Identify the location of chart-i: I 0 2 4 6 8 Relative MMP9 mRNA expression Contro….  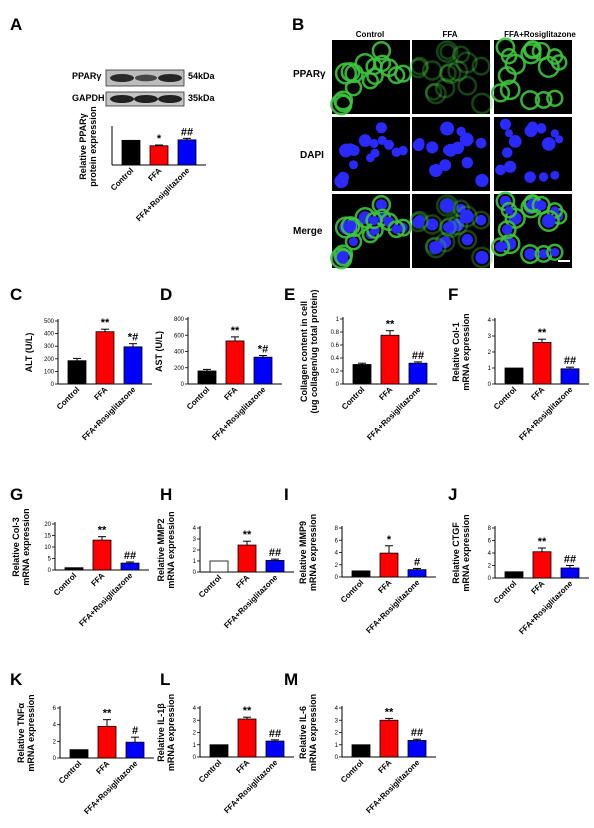
(360, 560).